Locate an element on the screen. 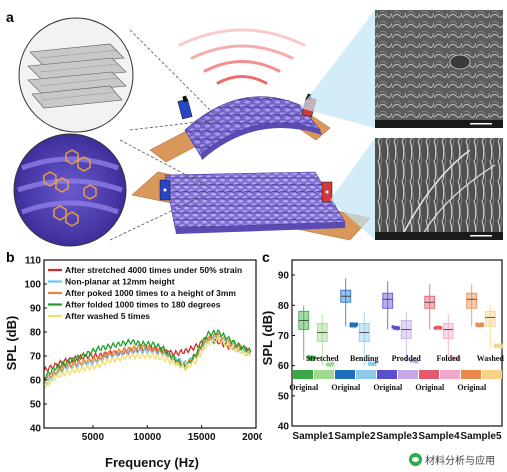 The height and width of the screenshot is (472, 507). y-tick-label: 110 is located at coordinates (33, 261).